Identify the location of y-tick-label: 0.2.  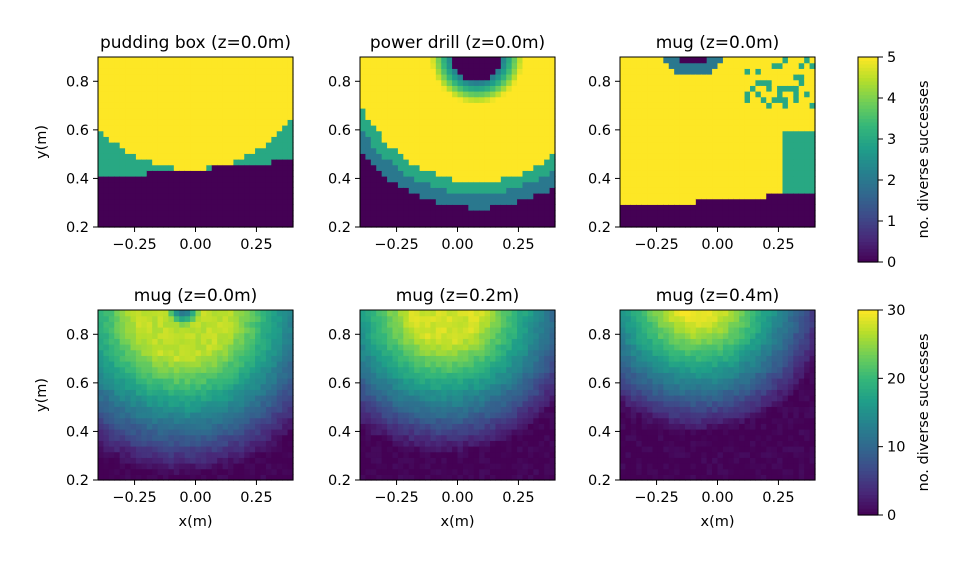
(77, 228).